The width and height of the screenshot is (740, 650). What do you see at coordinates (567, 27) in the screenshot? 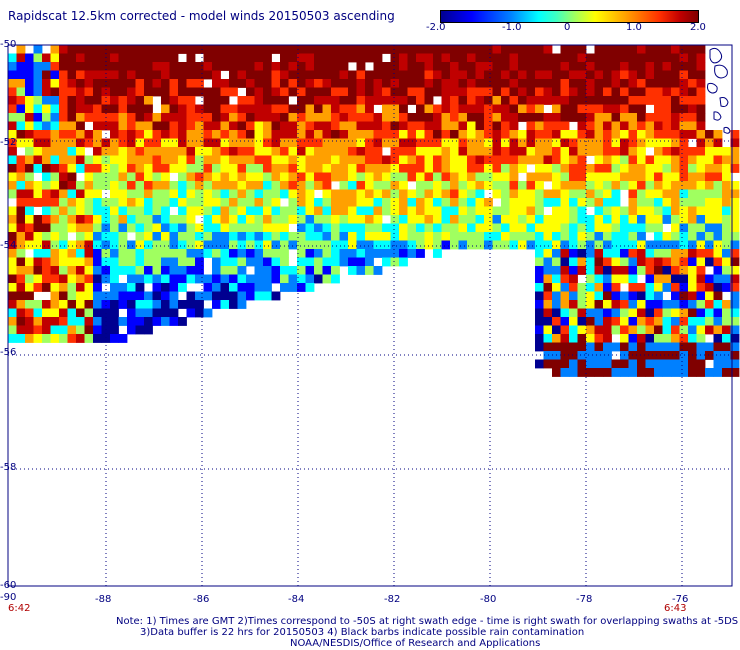
I see `colorbar-tick-label: 0` at bounding box center [567, 27].